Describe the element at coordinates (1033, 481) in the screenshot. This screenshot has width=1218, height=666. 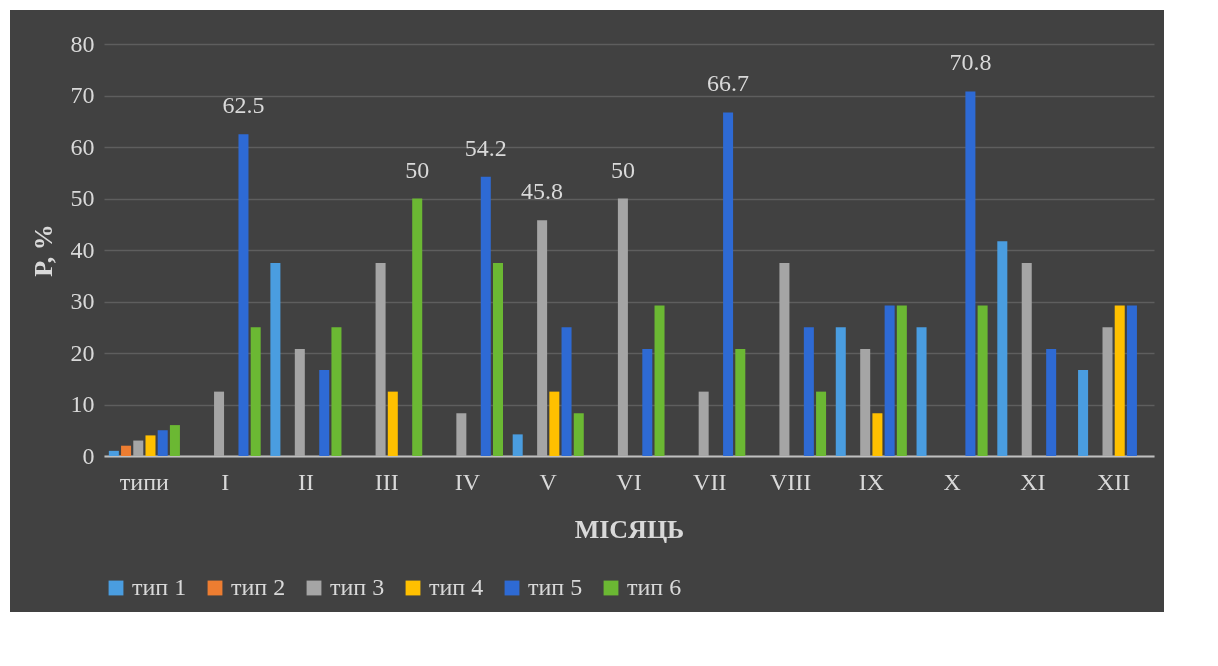
I see `x-tick-label: XI` at that location.